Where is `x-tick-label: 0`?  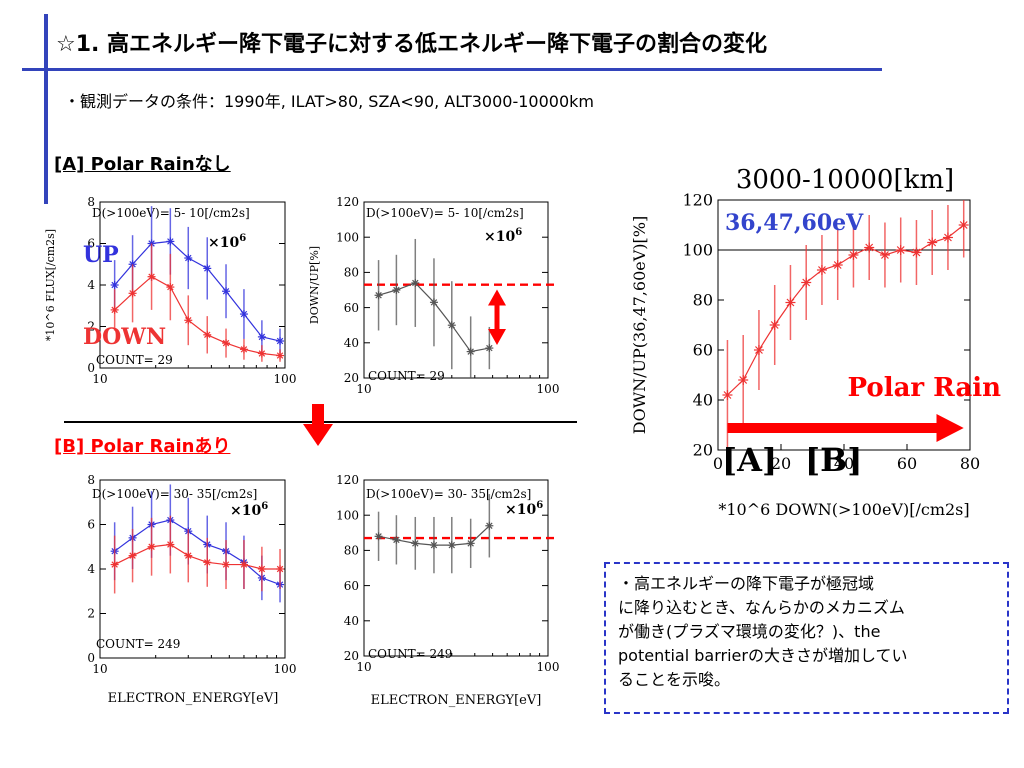 x-tick-label: 0 is located at coordinates (718, 463).